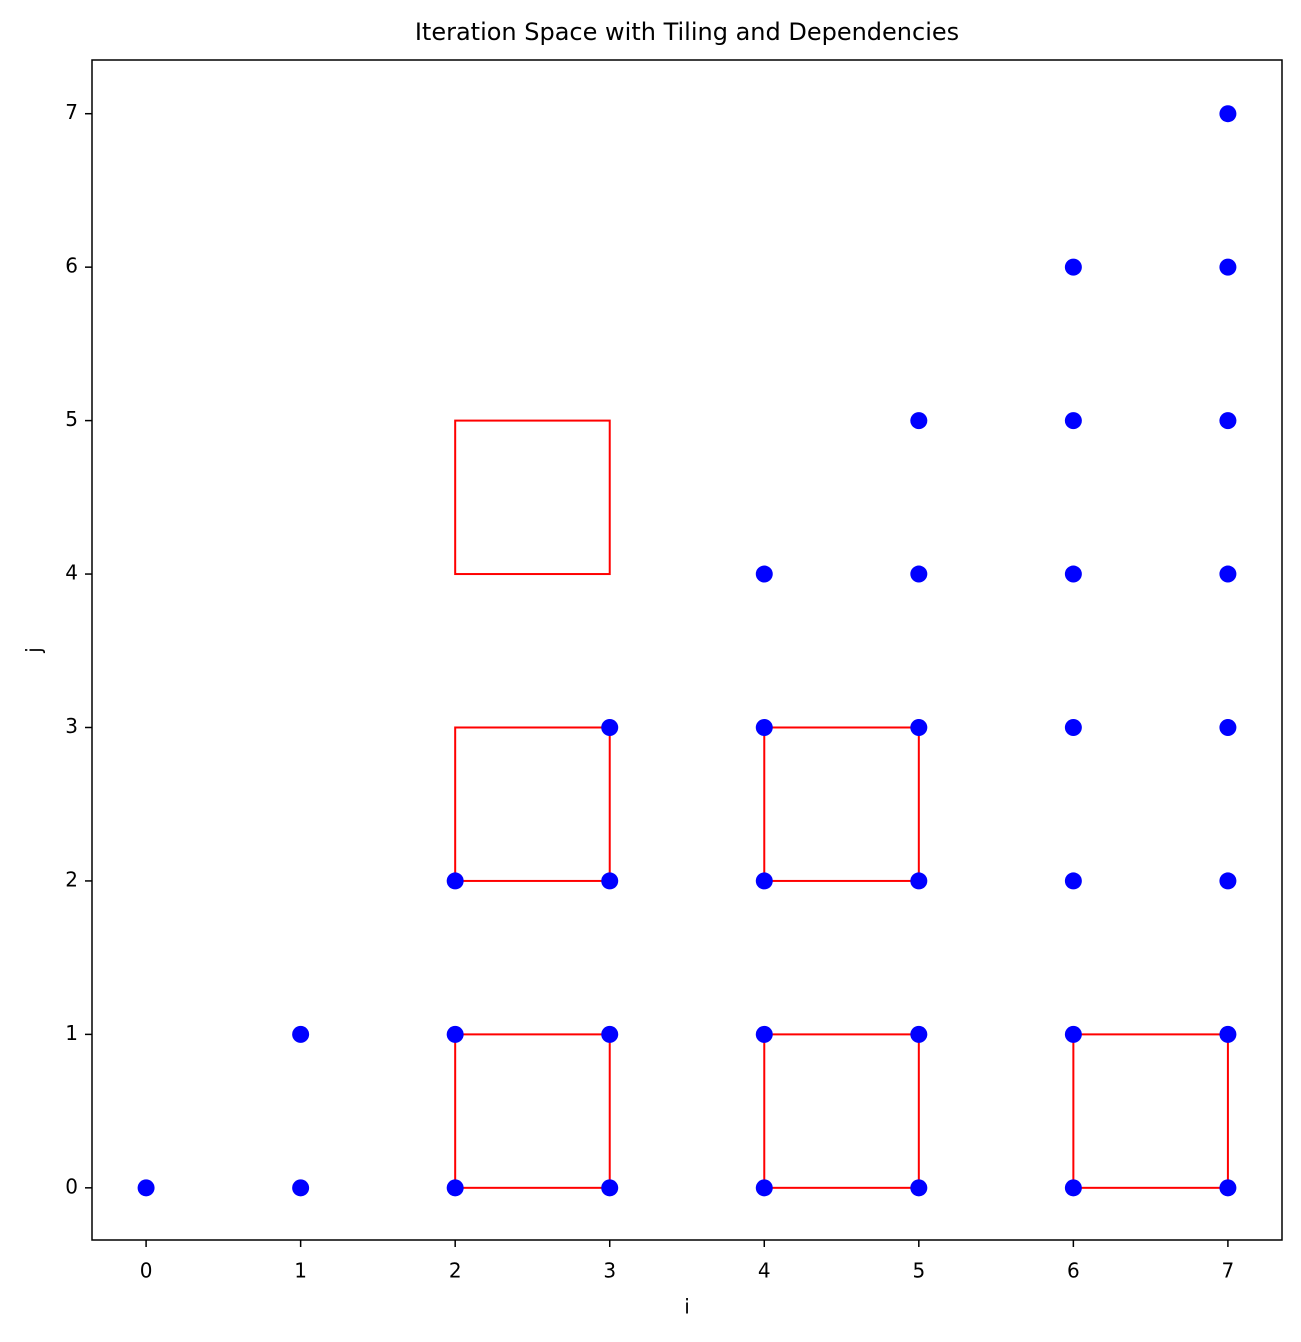 This screenshot has width=1301, height=1342. I want to click on x-tick-label: 4, so click(764, 1271).